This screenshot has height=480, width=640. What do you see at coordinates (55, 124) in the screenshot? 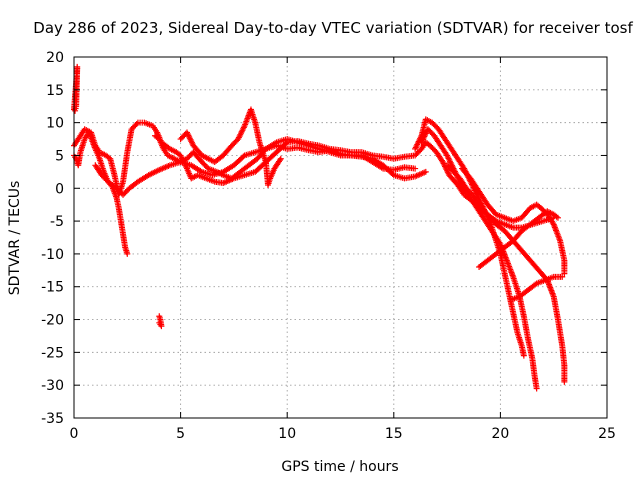
I see `y-tick-label: 10` at bounding box center [55, 124].